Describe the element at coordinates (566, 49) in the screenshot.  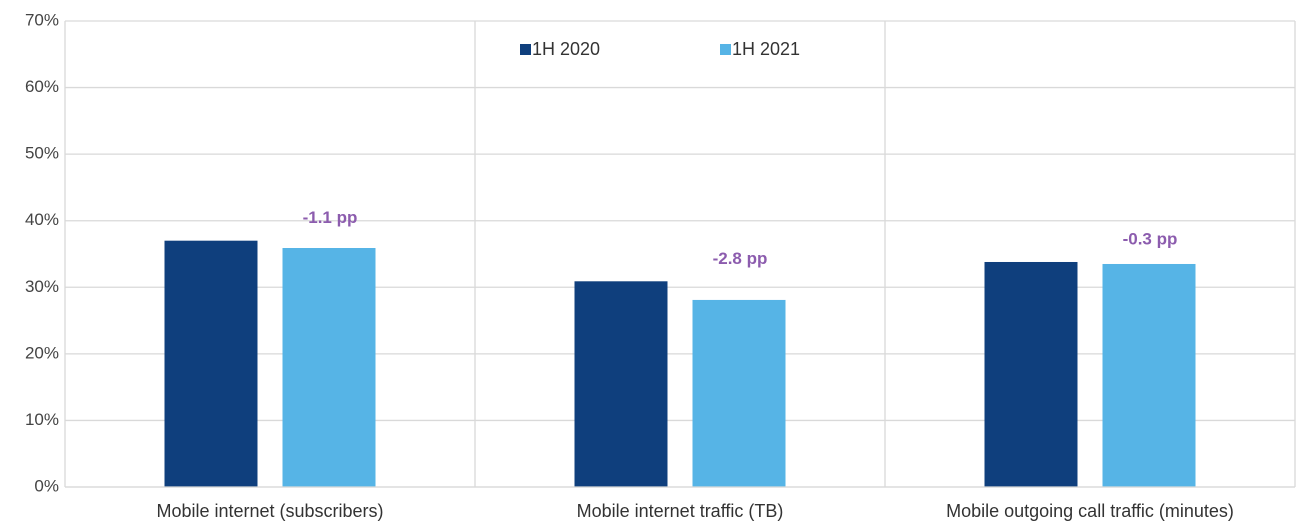
I see `legend-label: 1H 2020` at that location.